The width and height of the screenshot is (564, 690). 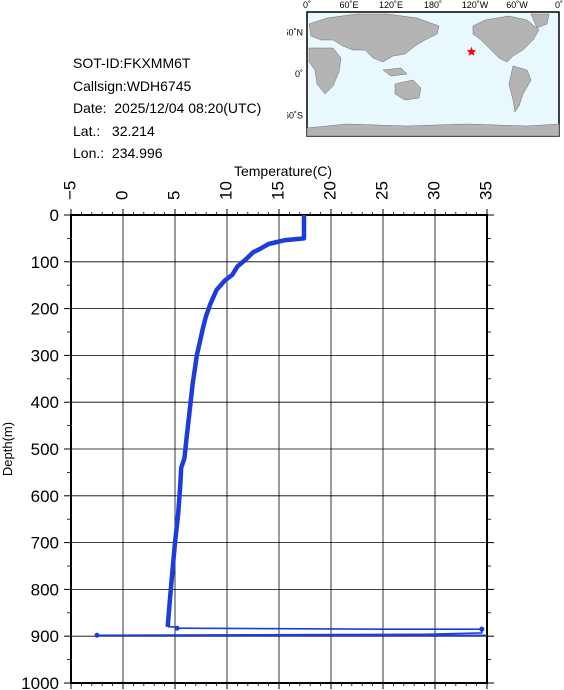 What do you see at coordinates (114, 130) in the screenshot?
I see `lat-text: Lat.: 32.214` at bounding box center [114, 130].